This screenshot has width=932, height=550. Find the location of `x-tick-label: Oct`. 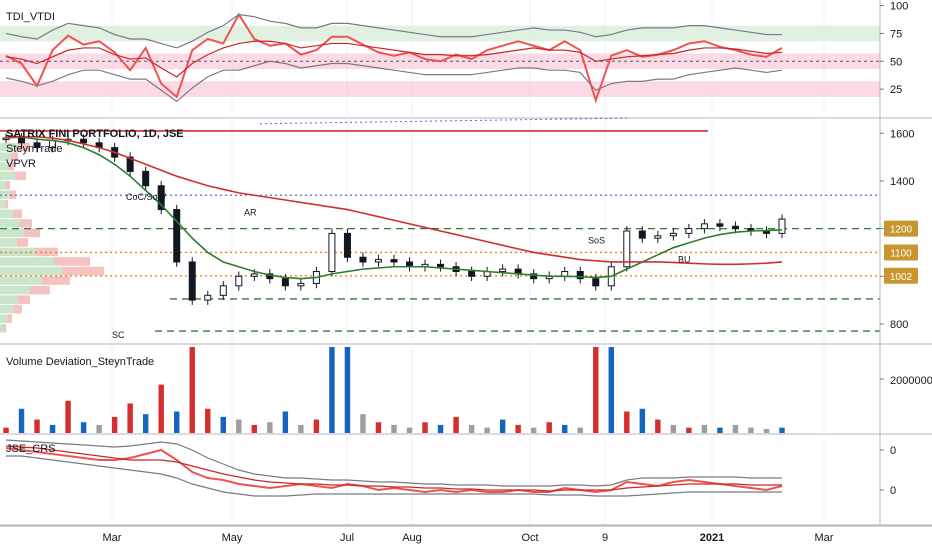

x-tick-label: Oct is located at coordinates (529, 538).